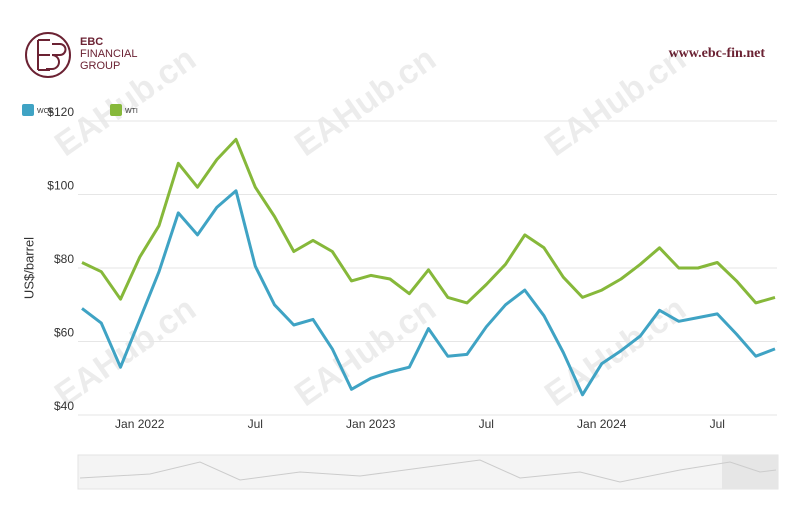  What do you see at coordinates (64, 333) in the screenshot?
I see `y-tick-label: $60` at bounding box center [64, 333].